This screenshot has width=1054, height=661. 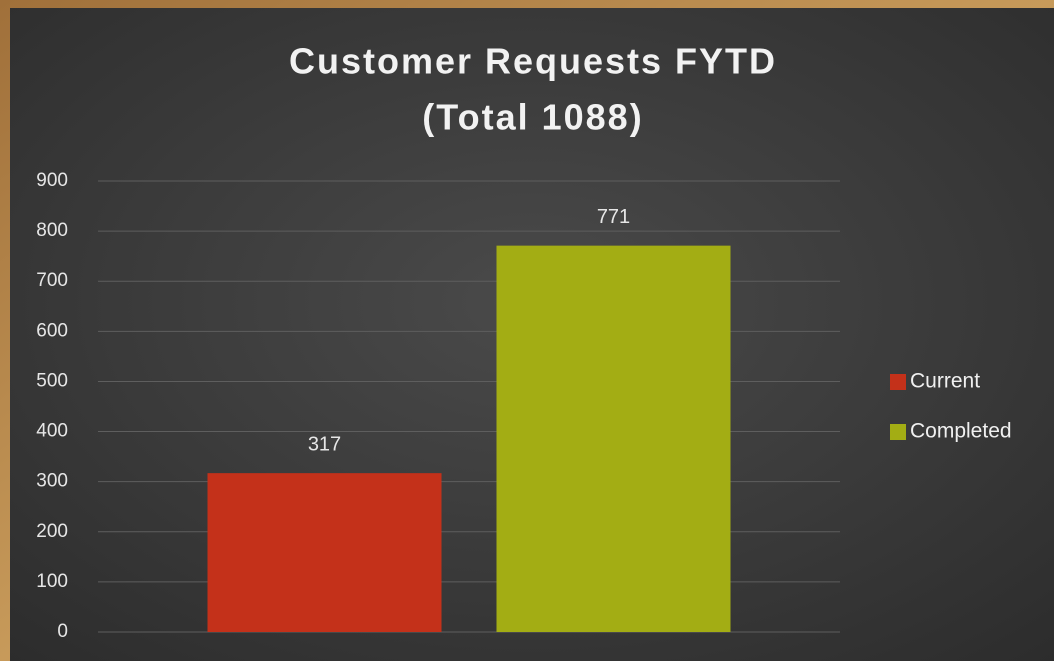 What do you see at coordinates (52, 581) in the screenshot?
I see `y-tick-label: 100` at bounding box center [52, 581].